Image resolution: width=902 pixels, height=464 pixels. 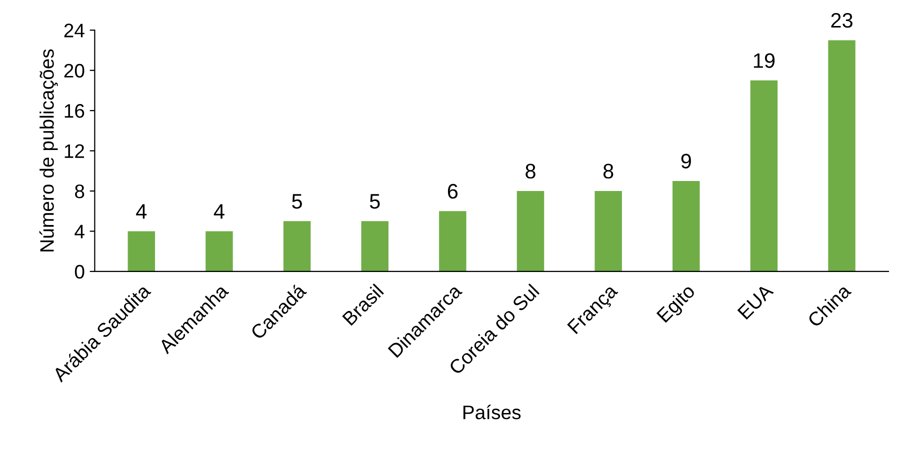 What do you see at coordinates (79, 191) in the screenshot?
I see `y-tick-label: 8` at bounding box center [79, 191].